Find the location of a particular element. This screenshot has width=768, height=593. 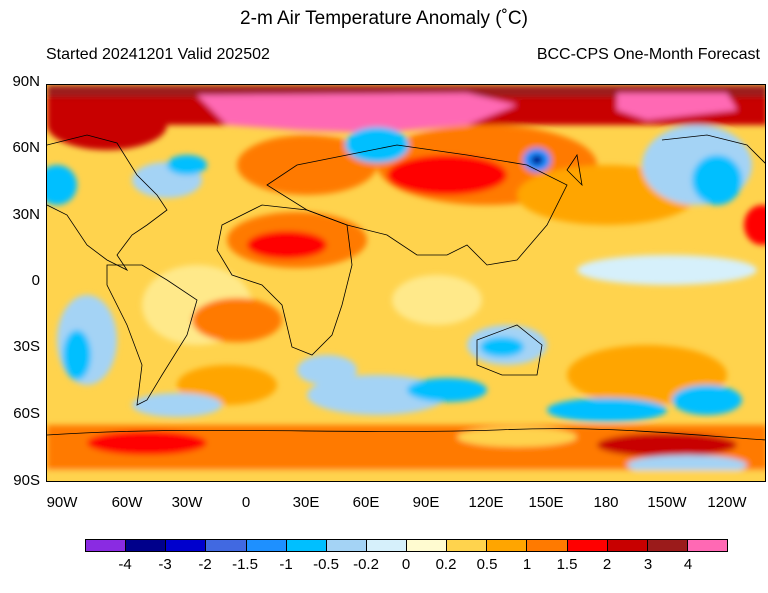

lat-label-eq: 0 is located at coordinates (35, 280).